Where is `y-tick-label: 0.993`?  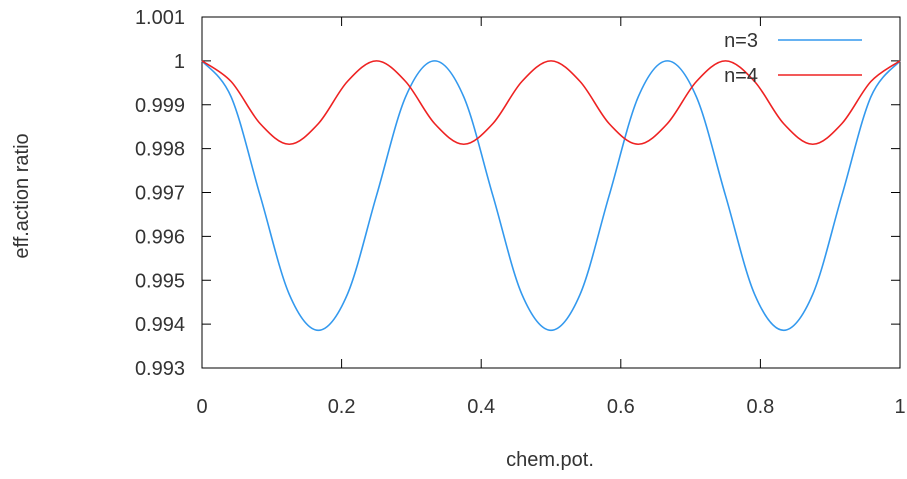
y-tick-label: 0.993 is located at coordinates (160, 369).